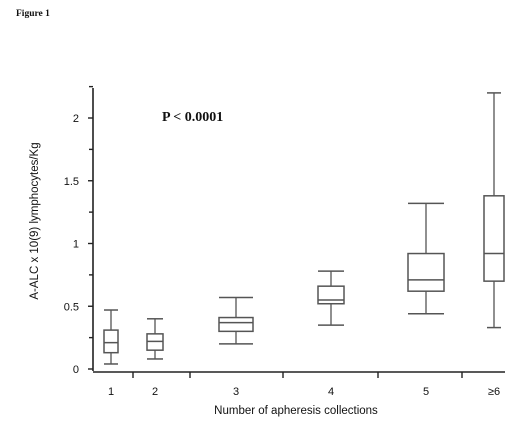 Image resolution: width=520 pixels, height=426 pixels. What do you see at coordinates (71, 307) in the screenshot?
I see `y-tick-label: 0.5` at bounding box center [71, 307].